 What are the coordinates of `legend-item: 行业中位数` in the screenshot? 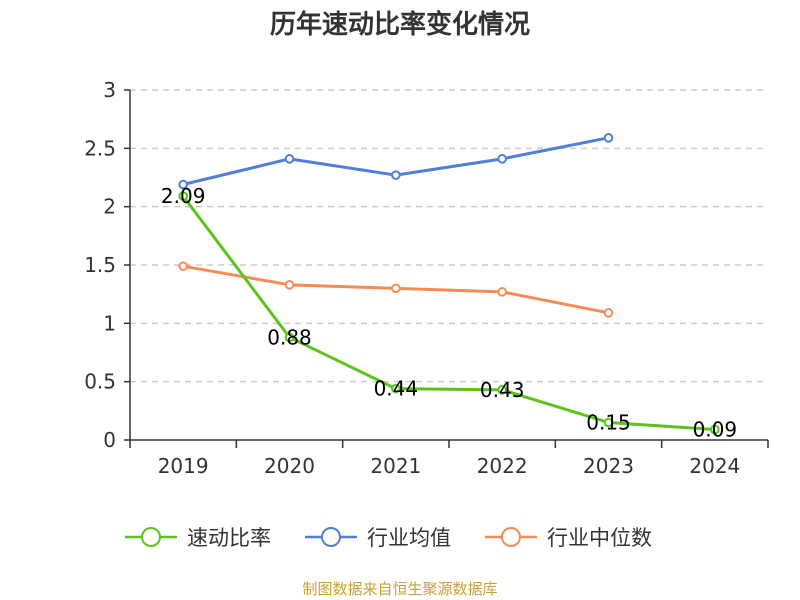 It's located at (568, 538).